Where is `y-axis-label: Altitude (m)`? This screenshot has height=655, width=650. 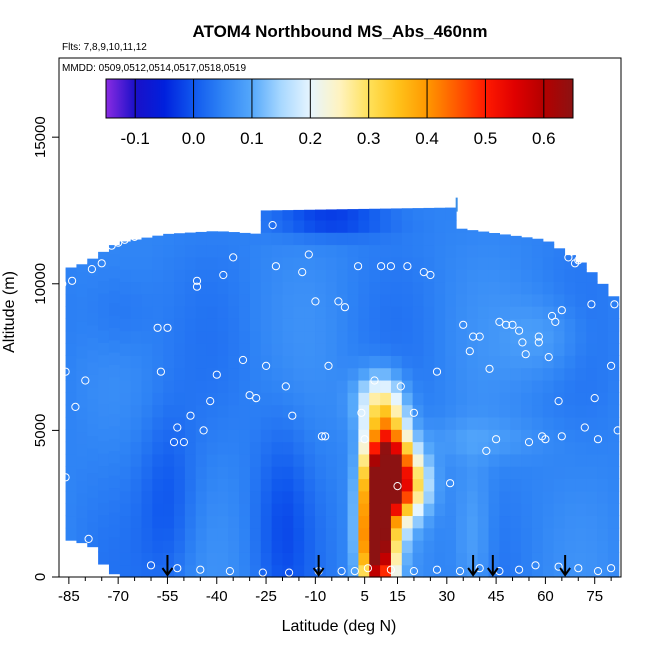 y-axis-label: Altitude (m) is located at coordinates (9, 312).